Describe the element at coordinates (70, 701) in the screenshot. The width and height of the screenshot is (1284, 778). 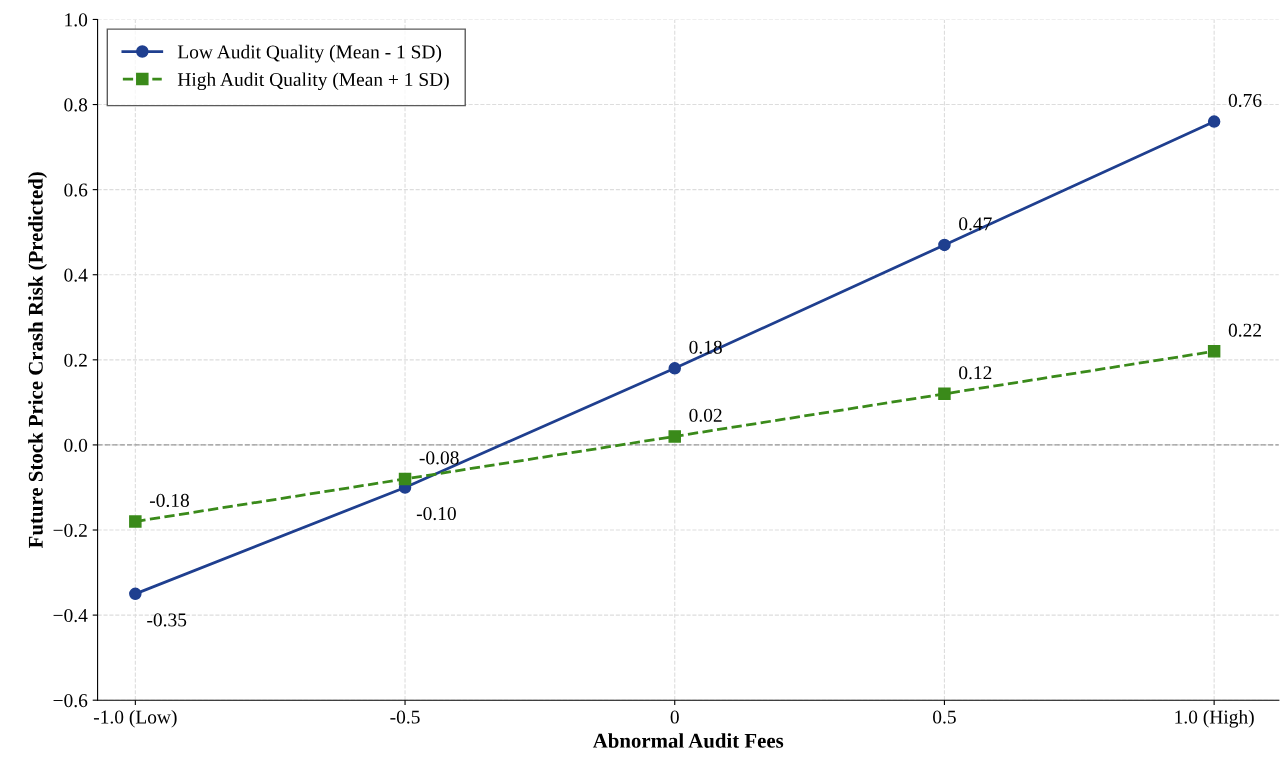
I see `y-tick-label: −0.6` at that location.